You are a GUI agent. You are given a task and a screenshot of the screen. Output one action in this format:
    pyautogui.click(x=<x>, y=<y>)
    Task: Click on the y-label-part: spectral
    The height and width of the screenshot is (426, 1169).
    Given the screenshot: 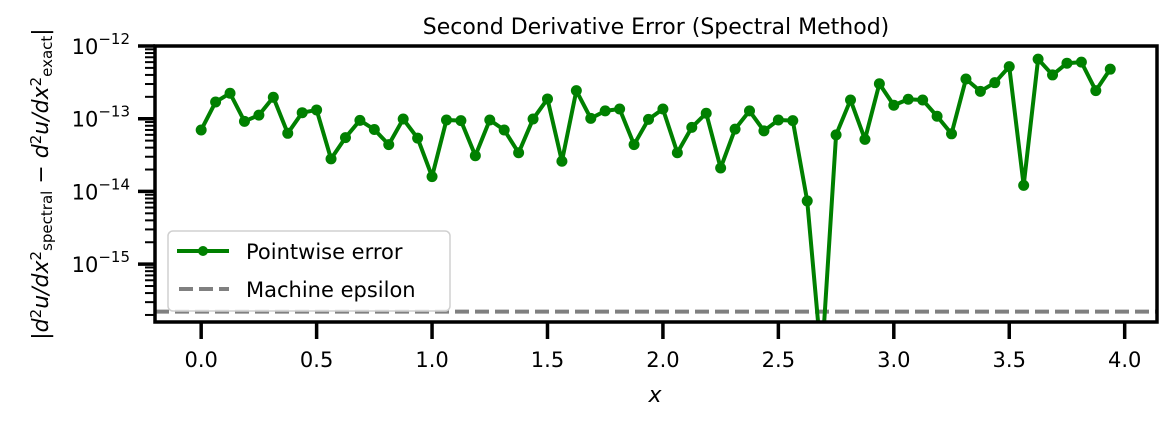 What is the action you would take?
    pyautogui.click(x=47, y=221)
    